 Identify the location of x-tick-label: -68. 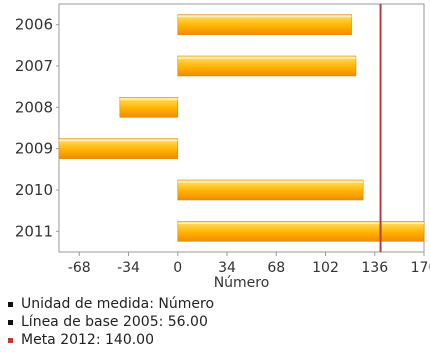
(79, 268).